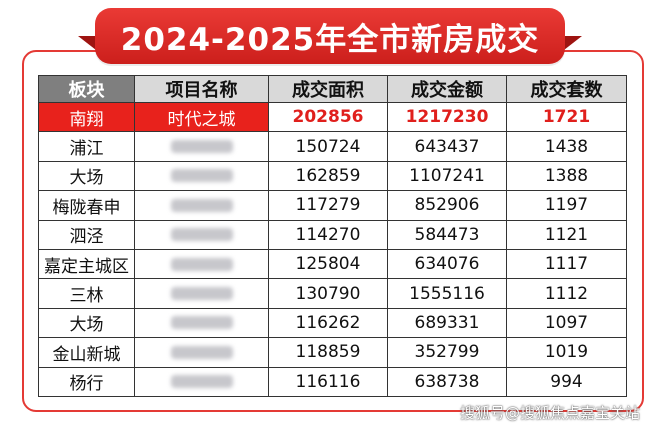  Describe the element at coordinates (566, 264) in the screenshot. I see `cell-units: 1117` at that location.